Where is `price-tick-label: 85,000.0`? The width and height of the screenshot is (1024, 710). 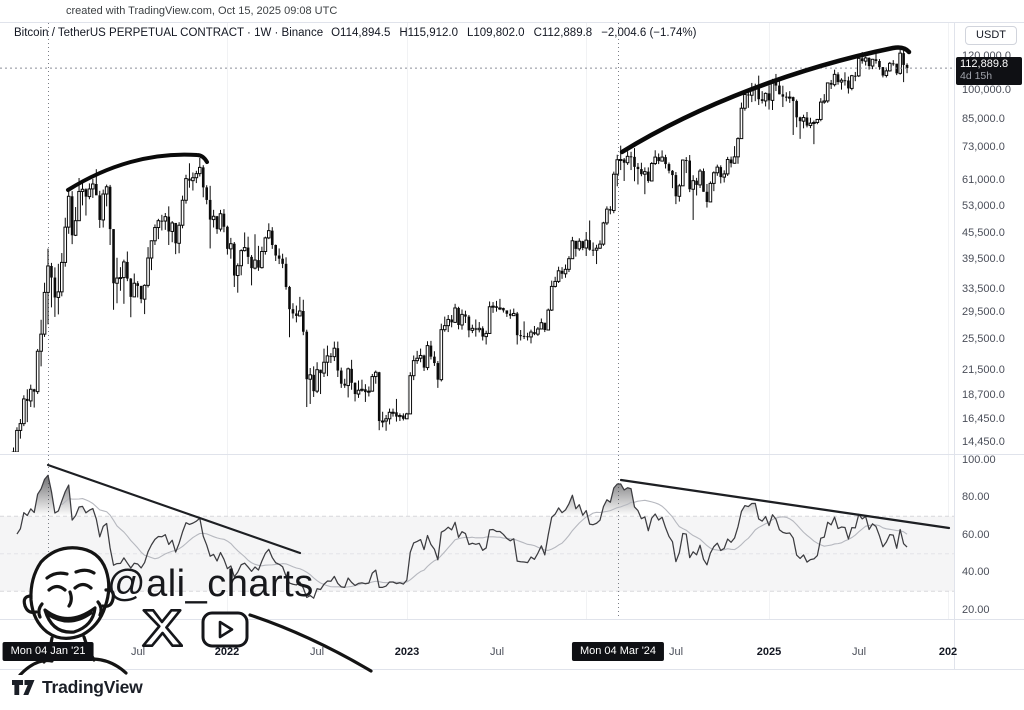 price-tick-label: 85,000.0 is located at coordinates (983, 119).